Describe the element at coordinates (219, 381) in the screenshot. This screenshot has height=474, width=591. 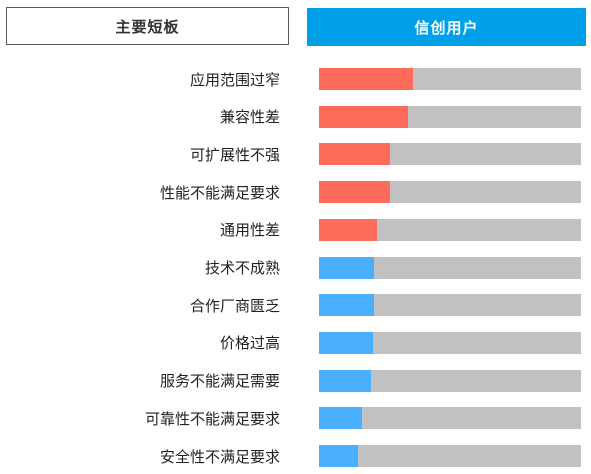
I see `row-label: 服务不能满足需要` at that location.